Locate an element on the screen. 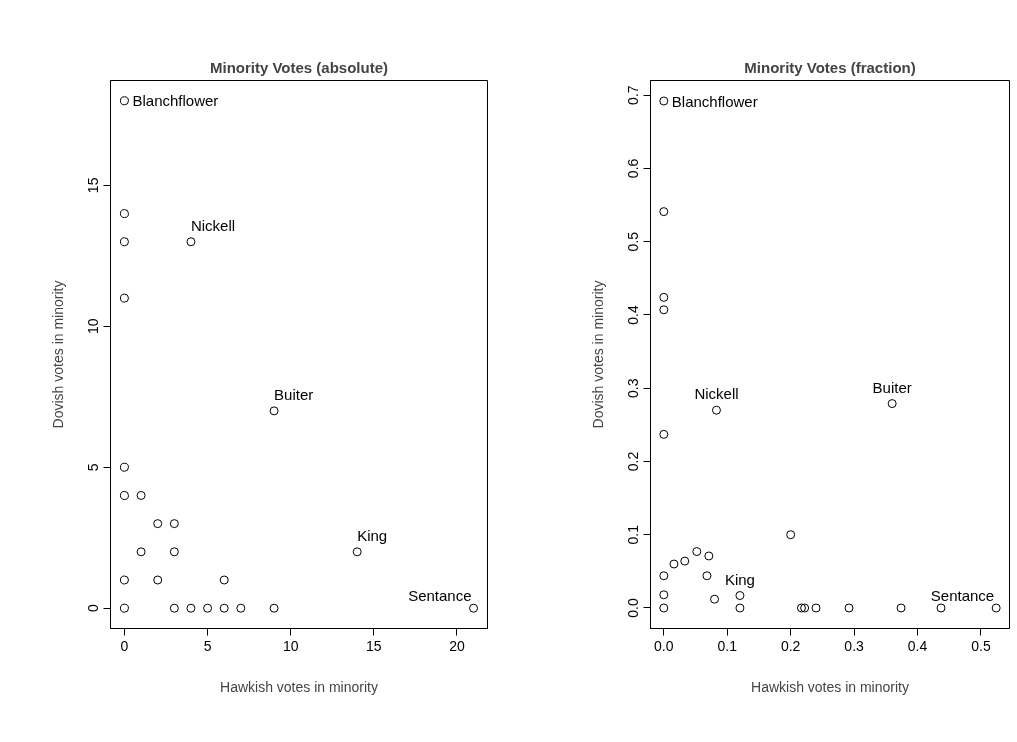 This screenshot has height=742, width=1017. x-tick-label: 0.2 is located at coordinates (790, 645).